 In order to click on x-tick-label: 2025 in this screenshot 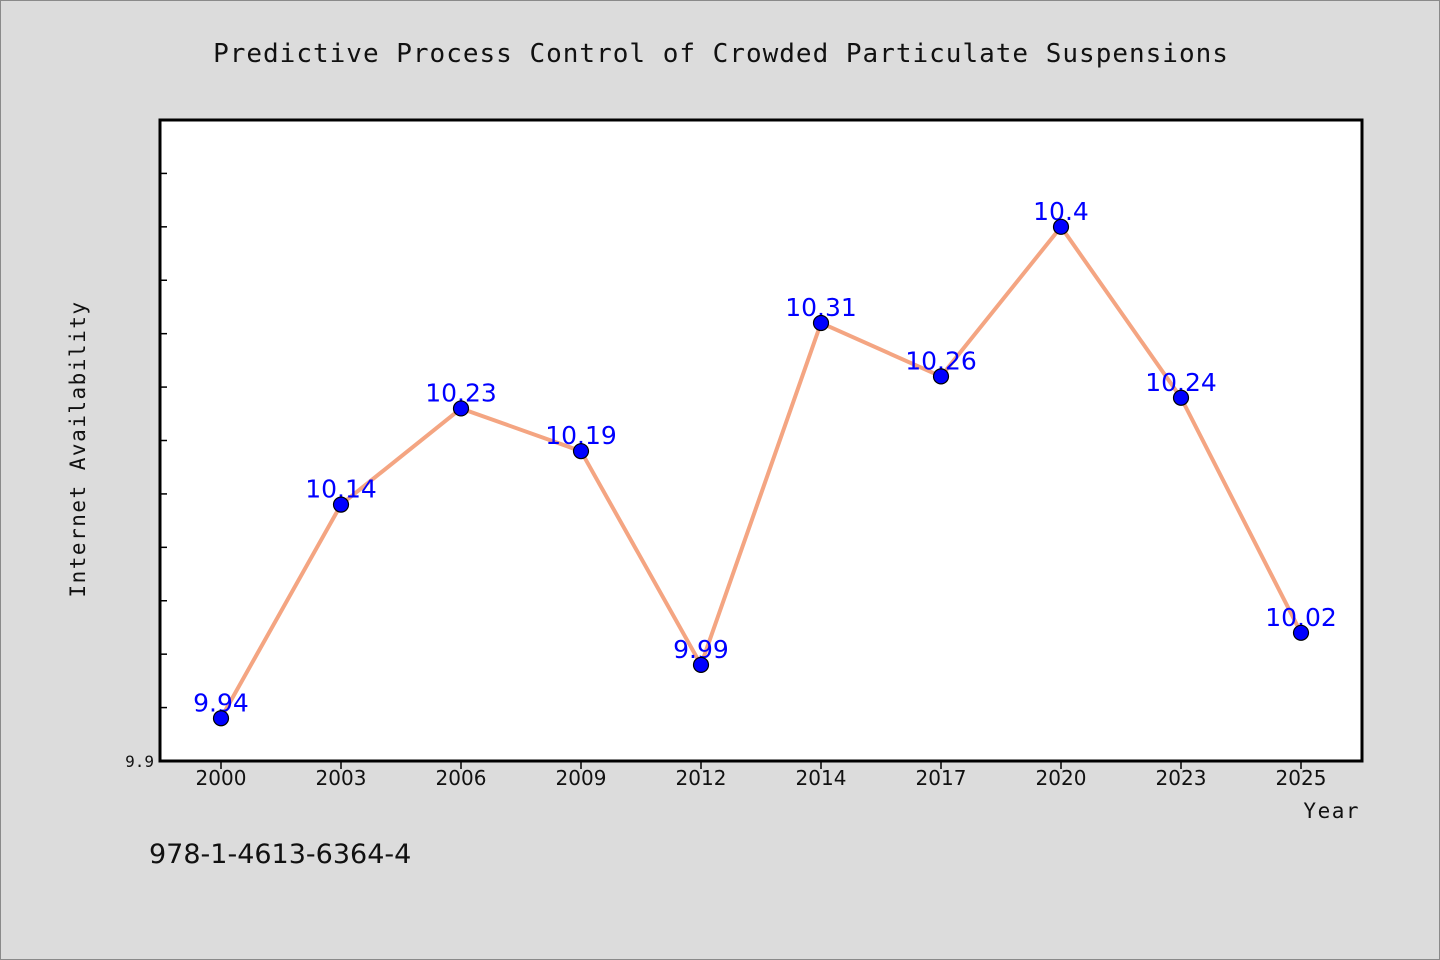, I will do `click(1301, 778)`.